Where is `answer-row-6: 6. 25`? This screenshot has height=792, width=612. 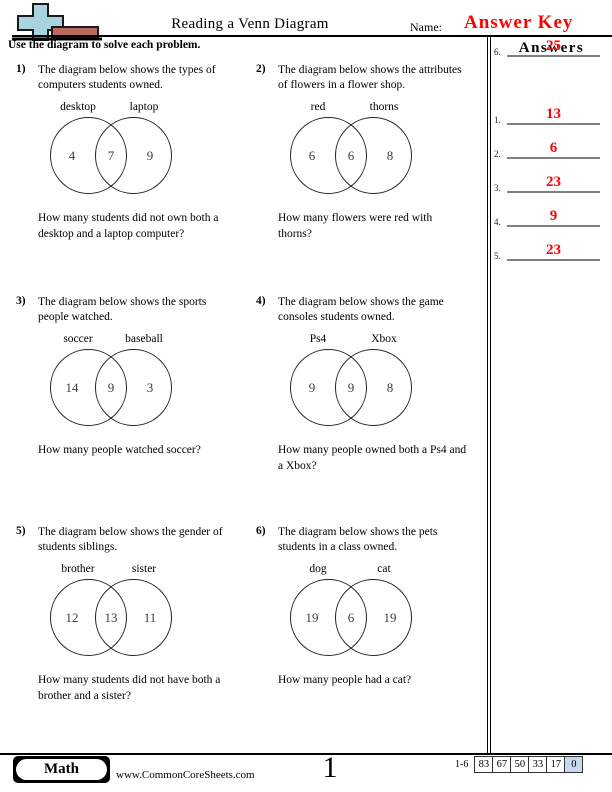 answer-row-6: 6. 25 is located at coordinates (547, 47).